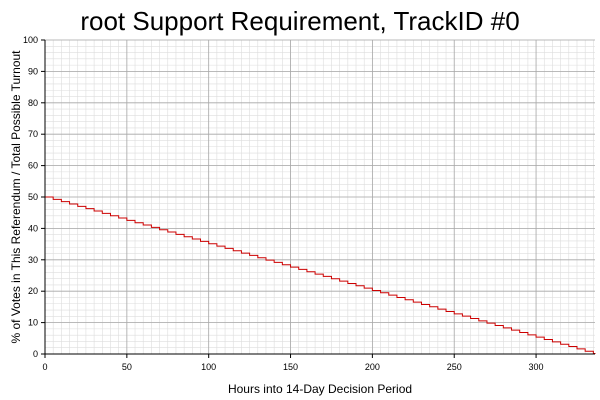 The width and height of the screenshot is (600, 400). I want to click on y-tick-label: 30, so click(33, 260).